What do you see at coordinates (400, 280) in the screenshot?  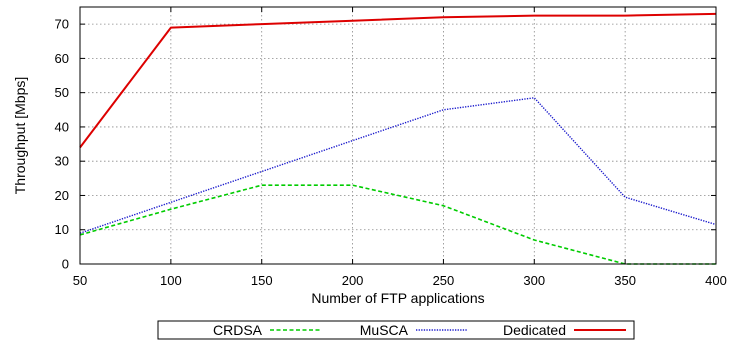 I see `x-tick-labels: 50 100 150 200 250 300 350 400` at bounding box center [400, 280].